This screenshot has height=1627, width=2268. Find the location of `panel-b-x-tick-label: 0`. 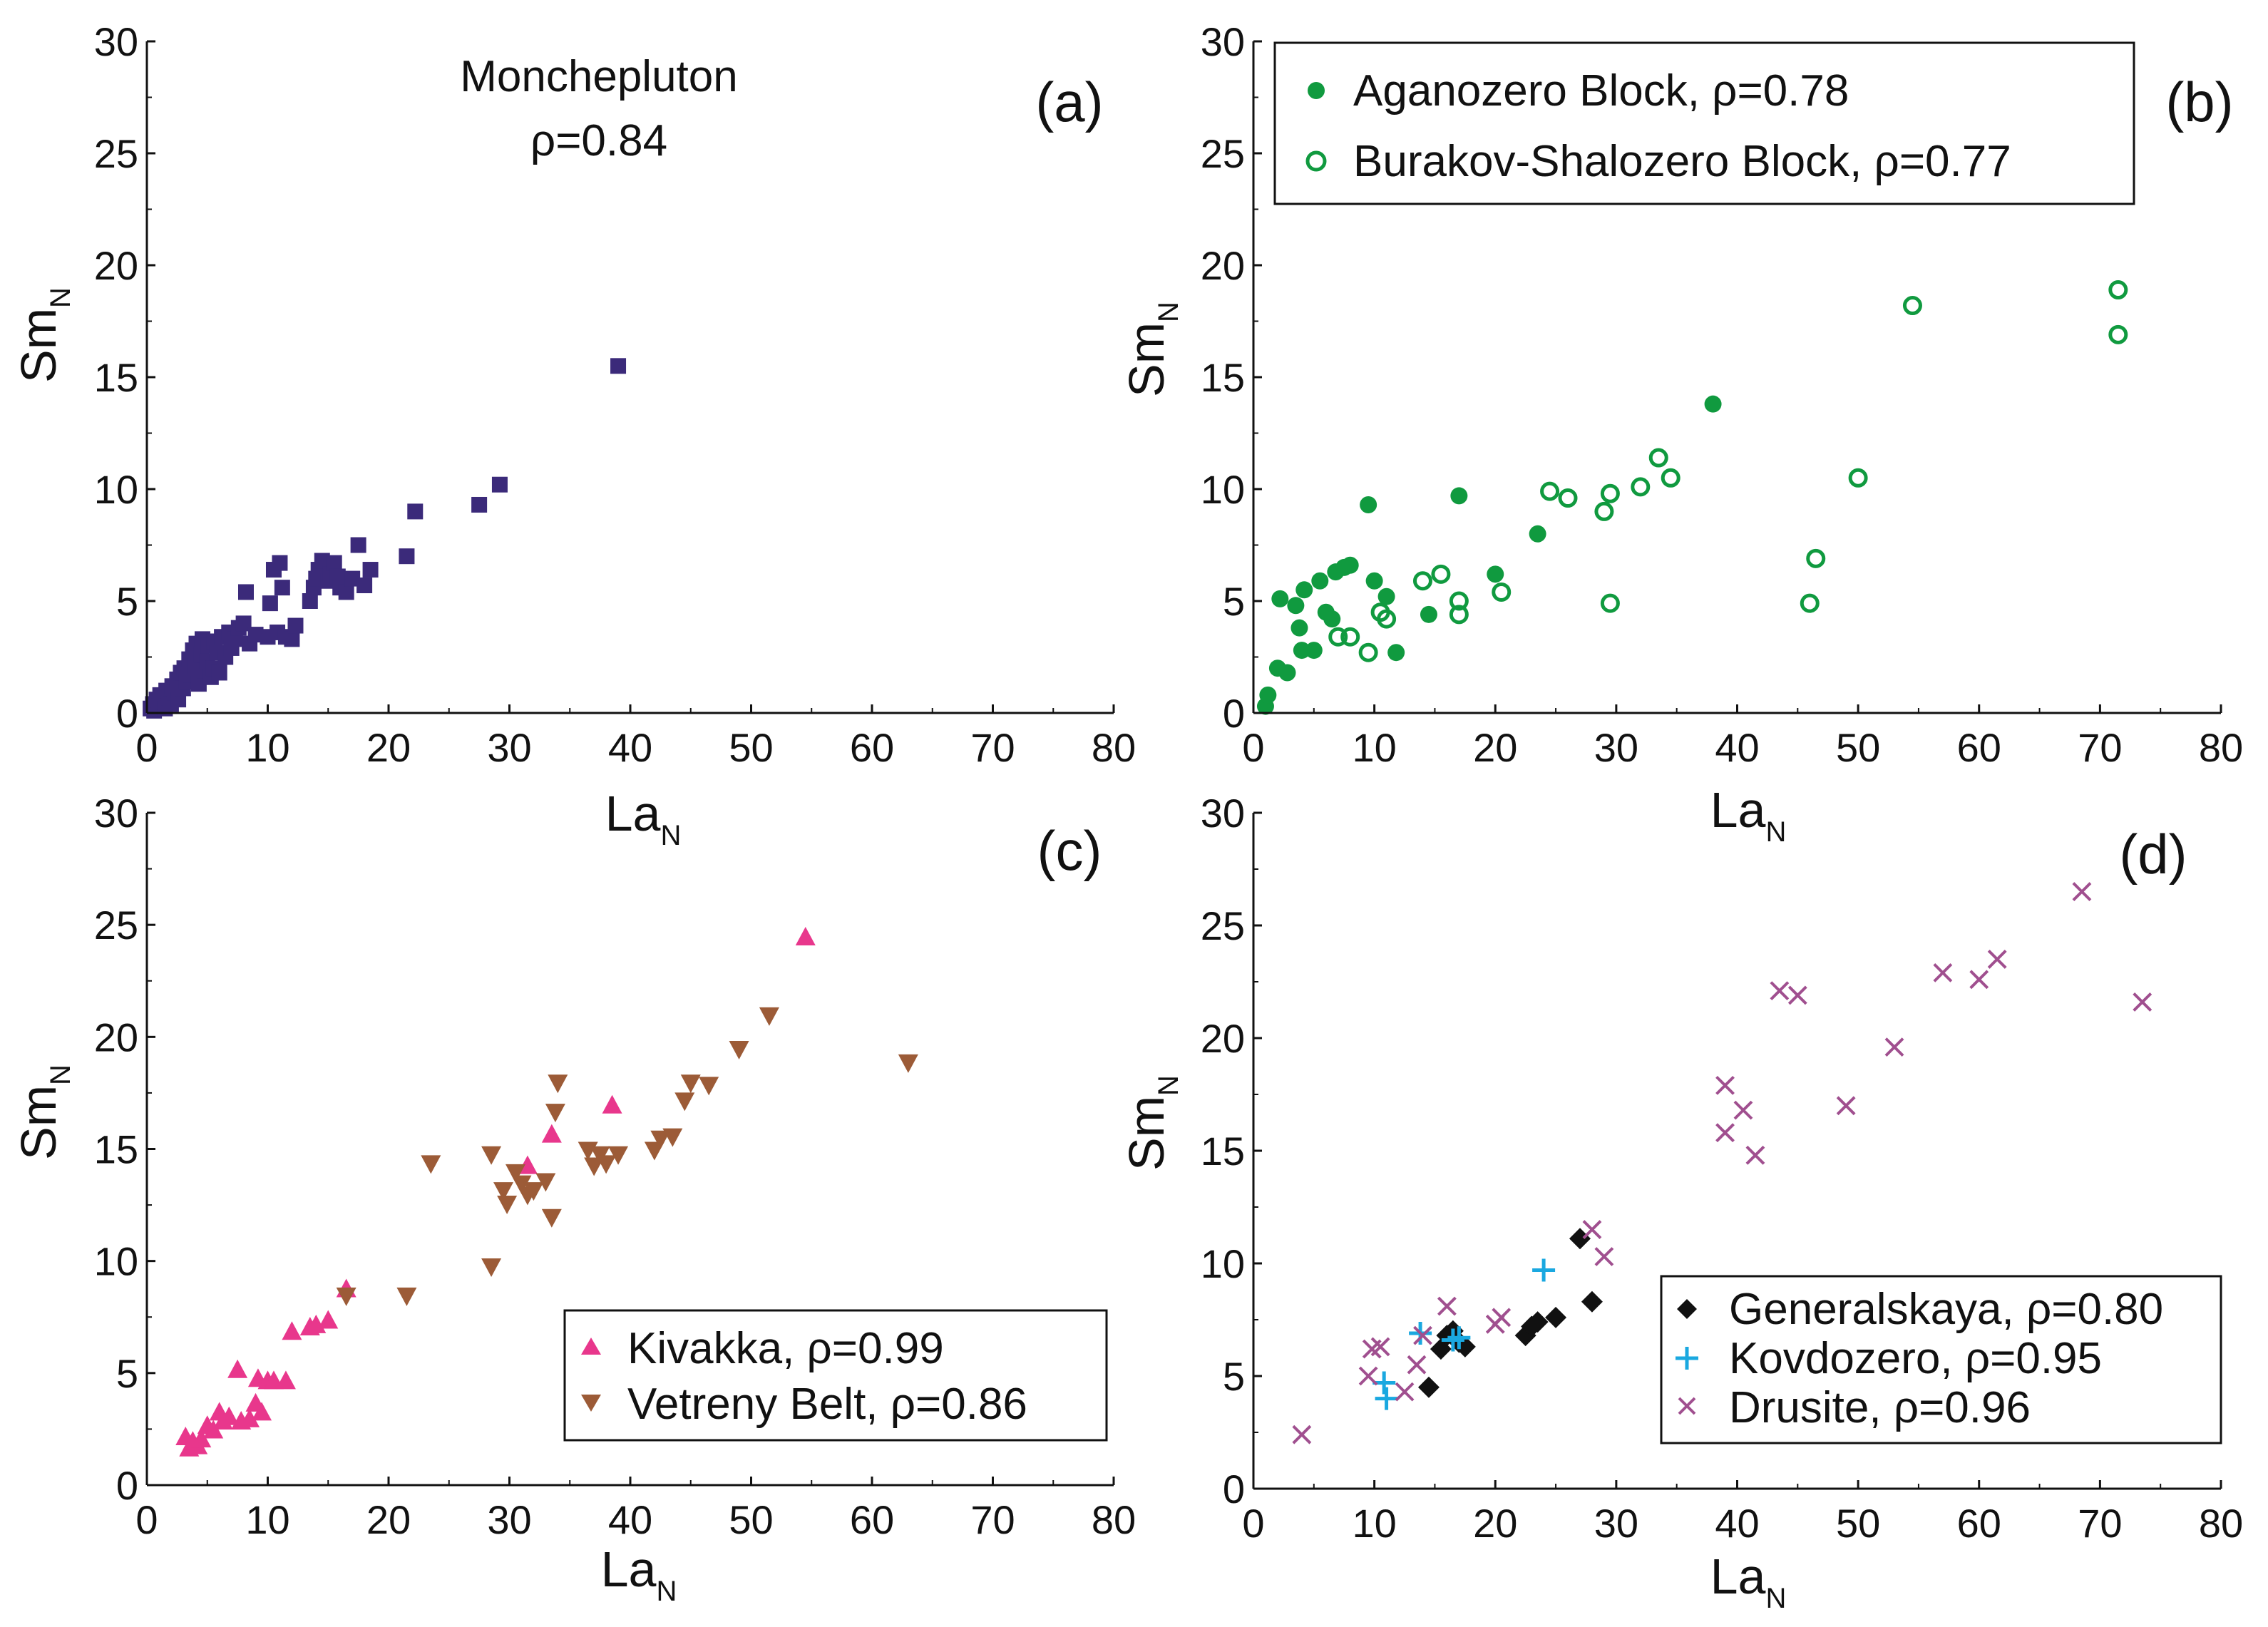

panel-b-x-tick-label: 0 is located at coordinates (1253, 747).